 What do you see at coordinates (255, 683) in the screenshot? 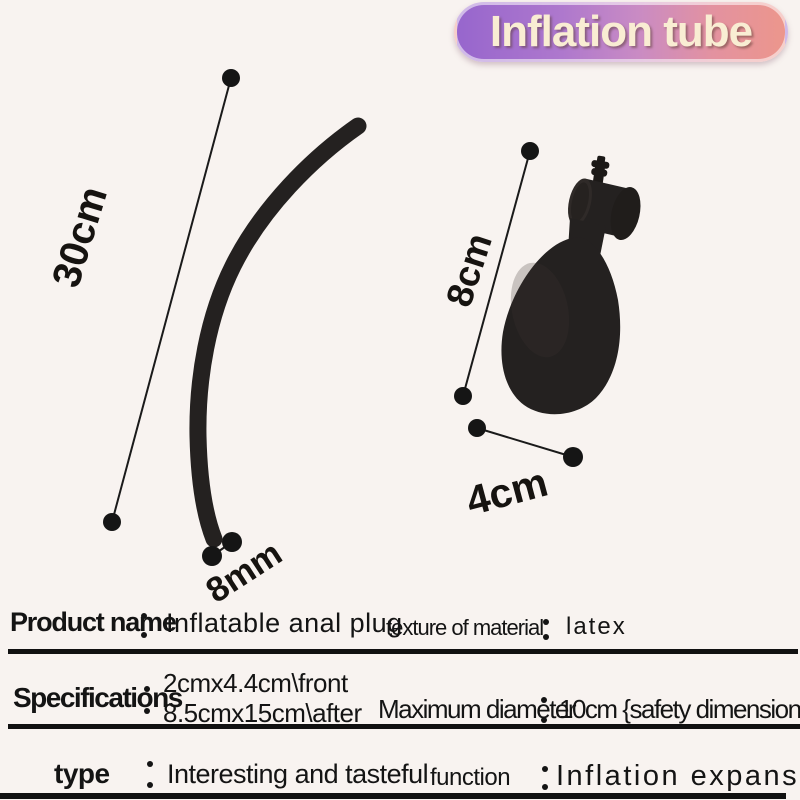
I see `spec-row2-value-line1: 2cmx4.4cm\front` at bounding box center [255, 683].